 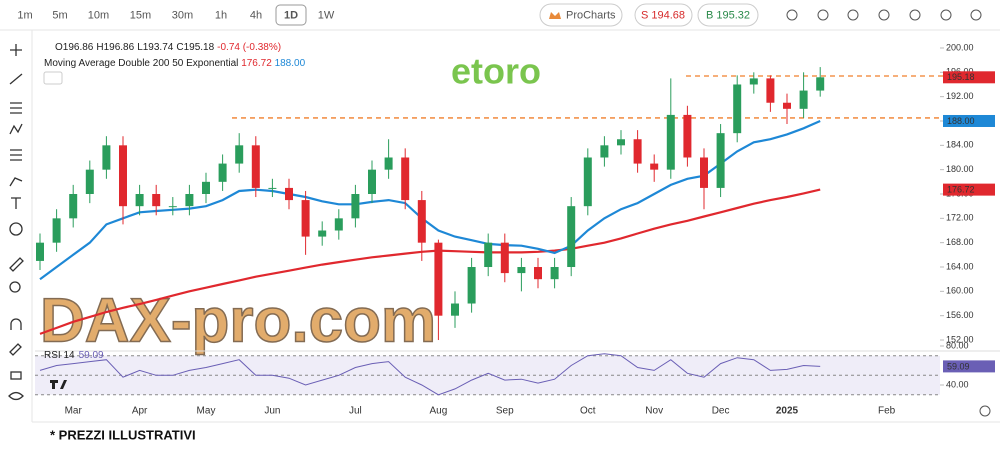 What do you see at coordinates (960, 339) in the screenshot?
I see `y-tick-label: 152.00` at bounding box center [960, 339].